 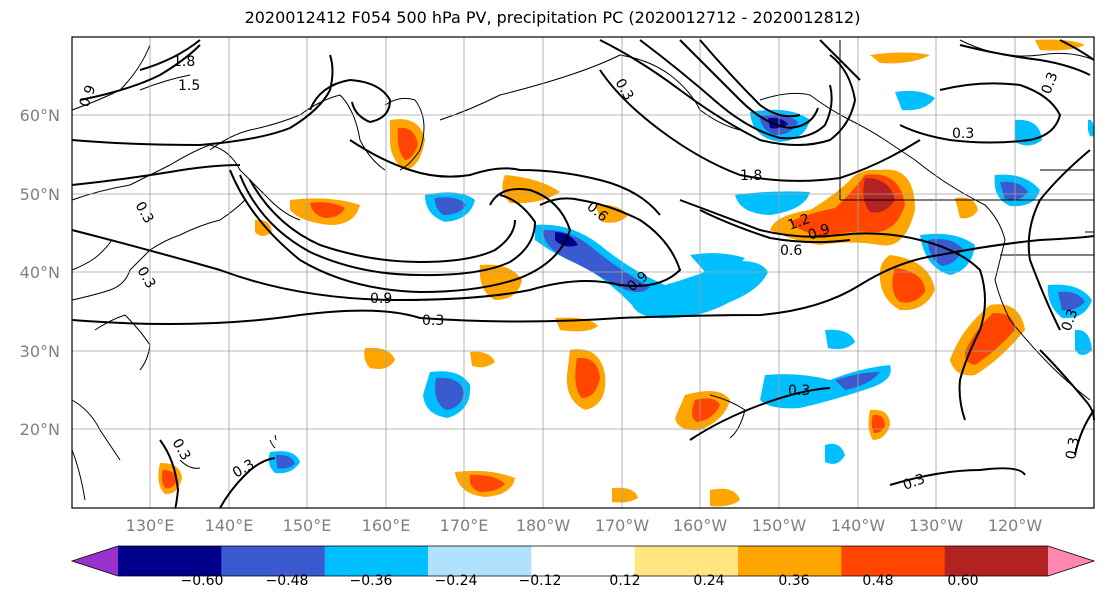 I want to click on lon-label: 170°E, so click(x=464, y=525).